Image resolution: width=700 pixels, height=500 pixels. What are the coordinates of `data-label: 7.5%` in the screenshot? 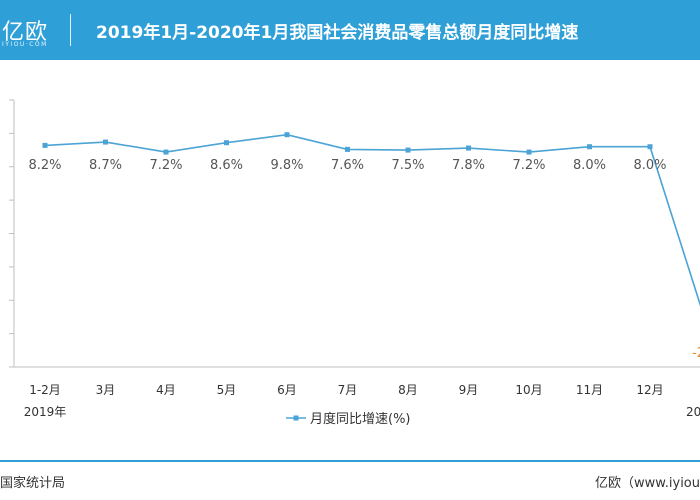 It's located at (407, 165).